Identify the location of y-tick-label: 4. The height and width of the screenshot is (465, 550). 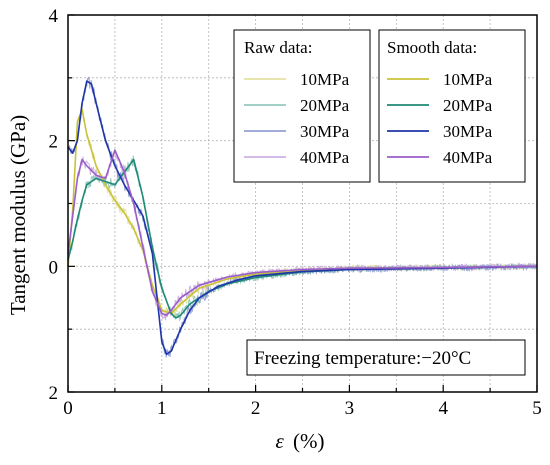
(54, 16).